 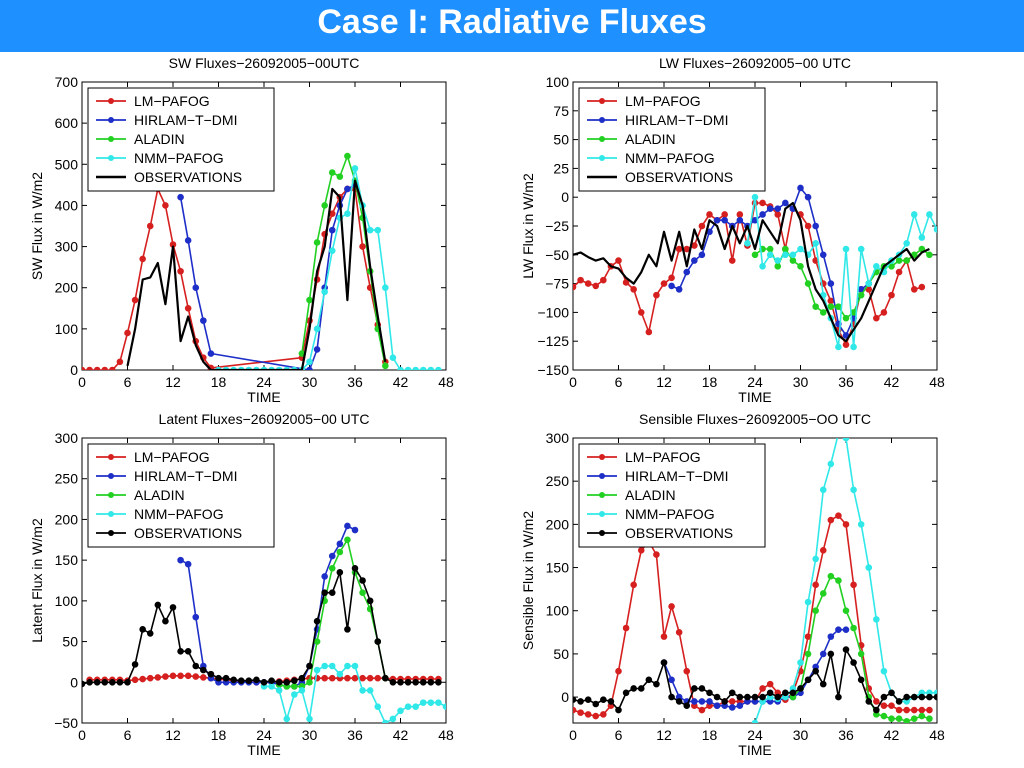 I want to click on chart-title: SW Fluxes−26092005−00UTC, so click(x=264, y=63).